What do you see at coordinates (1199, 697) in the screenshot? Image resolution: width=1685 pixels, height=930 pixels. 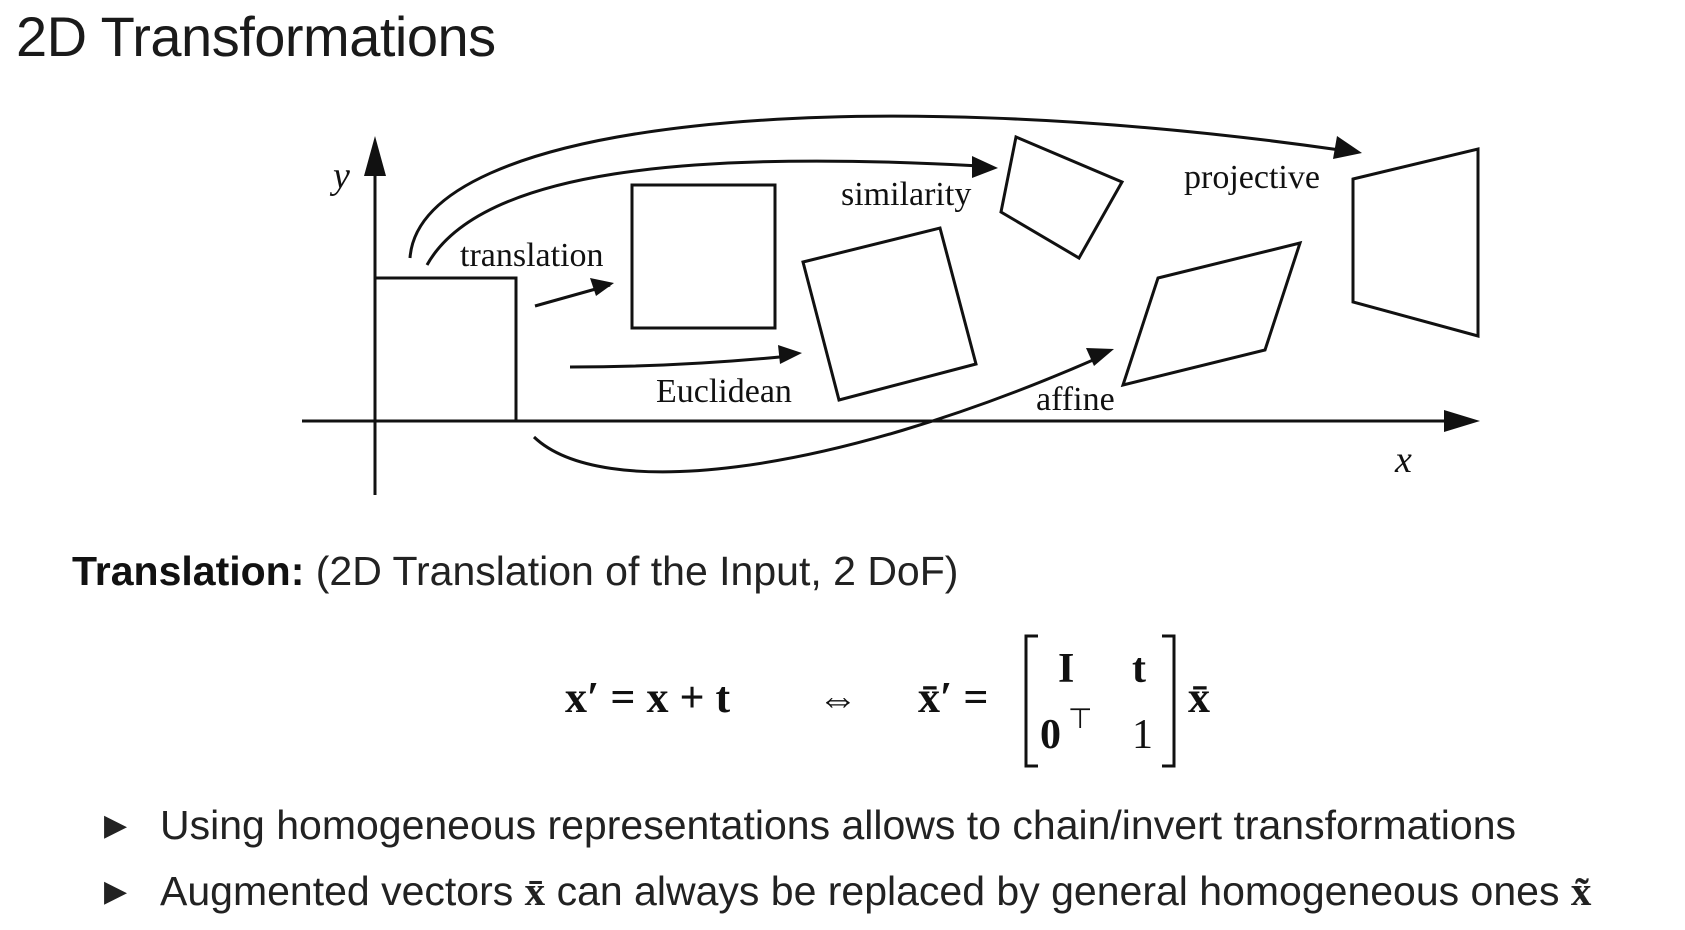 I see `formula-rhs-vec: x̄` at bounding box center [1199, 697].